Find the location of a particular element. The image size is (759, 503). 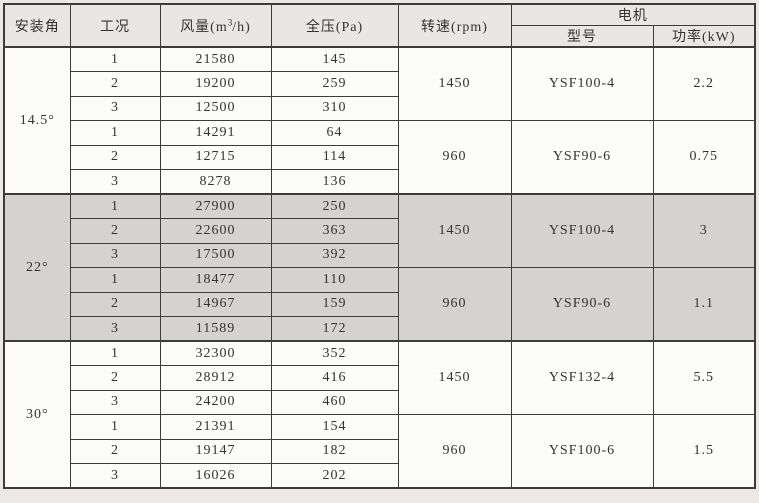

table-row: 2 28912 416 is located at coordinates (379, 378).